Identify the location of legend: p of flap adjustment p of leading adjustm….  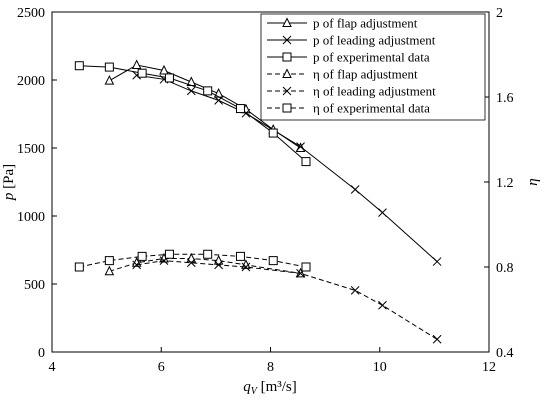
(373, 67).